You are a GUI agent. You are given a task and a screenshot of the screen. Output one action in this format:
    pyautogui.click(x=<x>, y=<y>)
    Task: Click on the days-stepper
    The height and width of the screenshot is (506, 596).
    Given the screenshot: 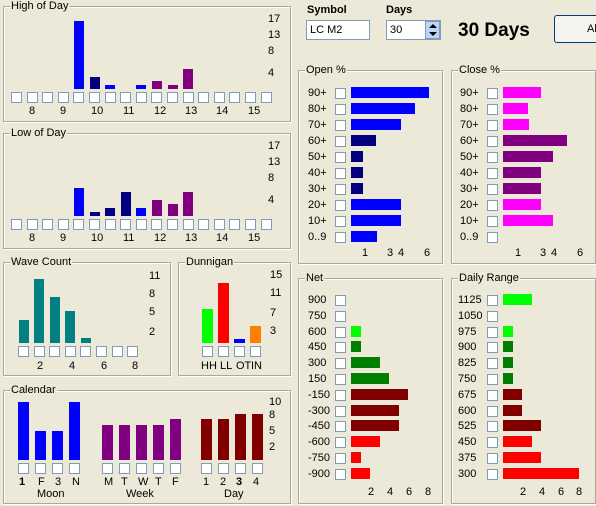 What is the action you would take?
    pyautogui.click(x=432, y=30)
    